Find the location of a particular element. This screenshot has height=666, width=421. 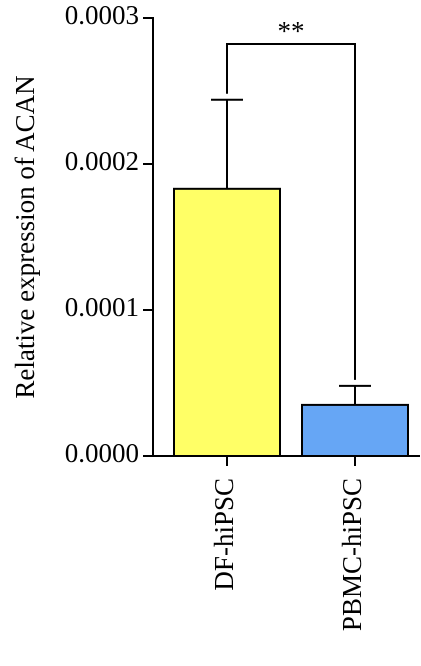

y-tick-label: 0.0002 is located at coordinates (102, 161).